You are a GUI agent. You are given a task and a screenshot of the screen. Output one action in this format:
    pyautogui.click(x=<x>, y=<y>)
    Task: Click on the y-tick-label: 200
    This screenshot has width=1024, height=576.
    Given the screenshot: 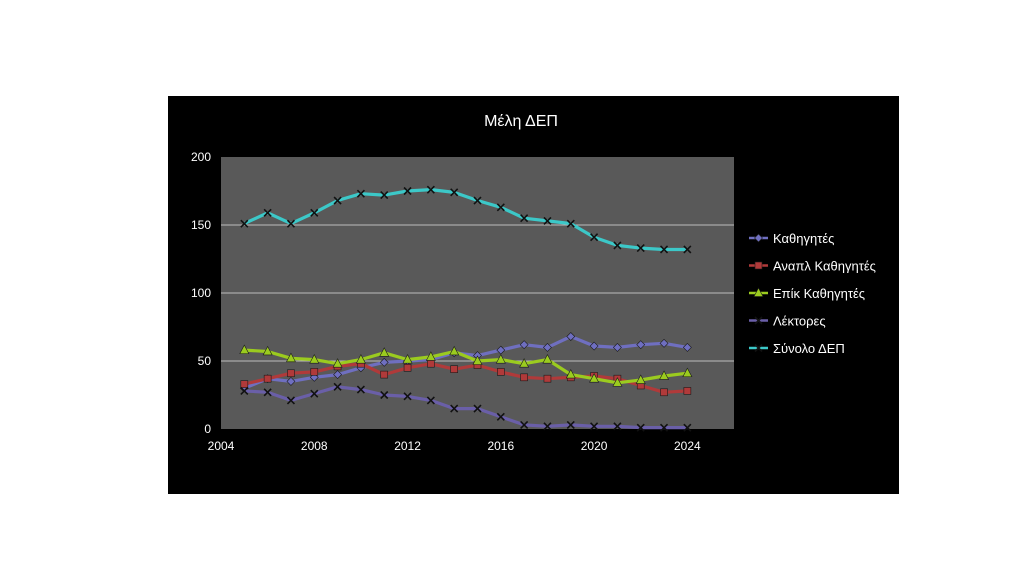 What is the action you would take?
    pyautogui.click(x=201, y=157)
    